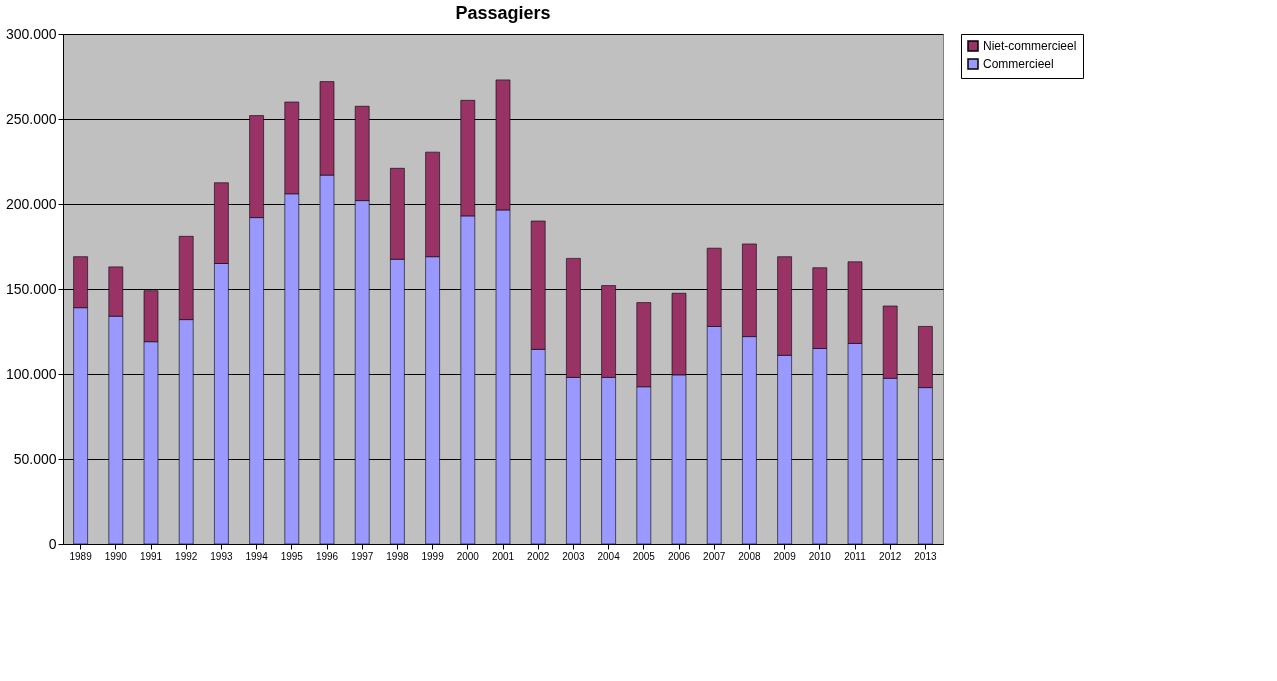 The height and width of the screenshot is (681, 1277). I want to click on x-tick-label: 1992, so click(186, 556).